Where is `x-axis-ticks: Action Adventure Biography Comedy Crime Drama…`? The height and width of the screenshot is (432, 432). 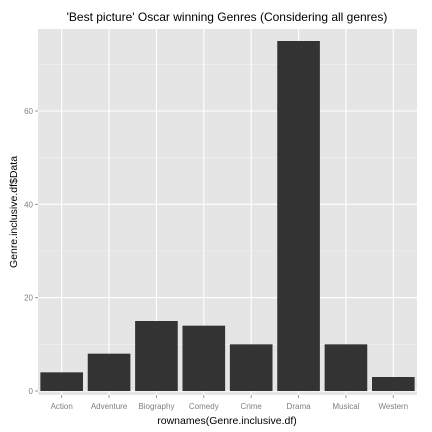
x-axis-ticks: Action Adventure Biography Comedy Crime Drama… is located at coordinates (229, 403).